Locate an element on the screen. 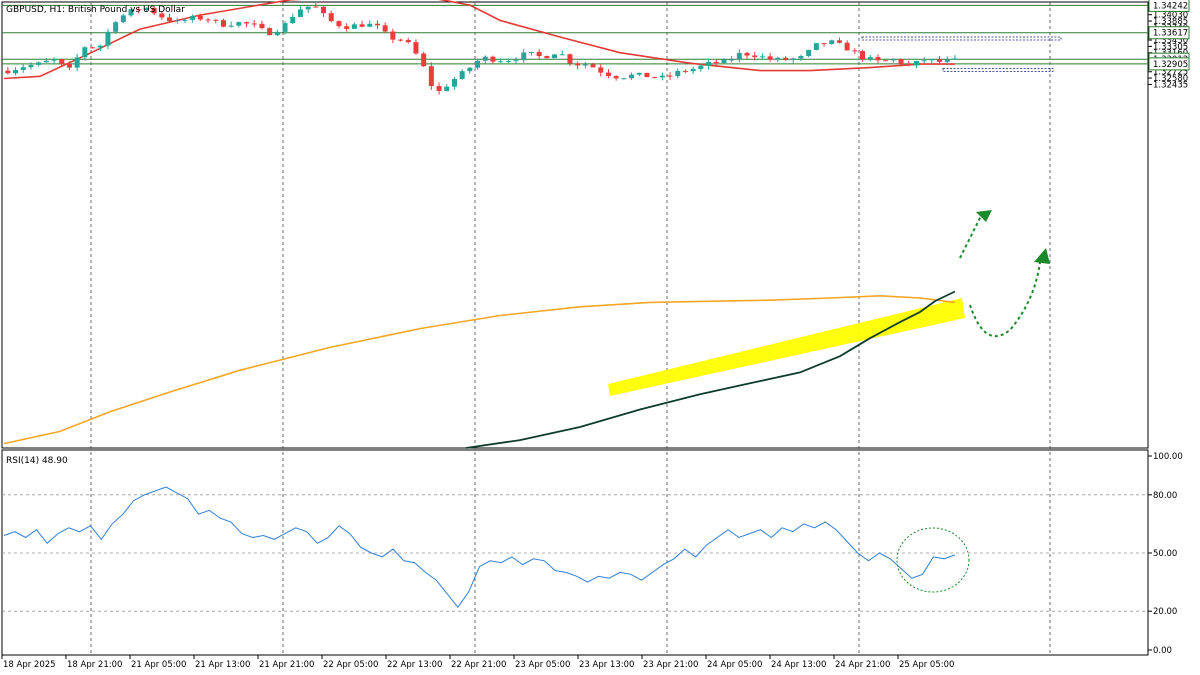 This screenshot has height=675, width=1200. time-tick-label: 25 Apr 05:00 is located at coordinates (926, 665).